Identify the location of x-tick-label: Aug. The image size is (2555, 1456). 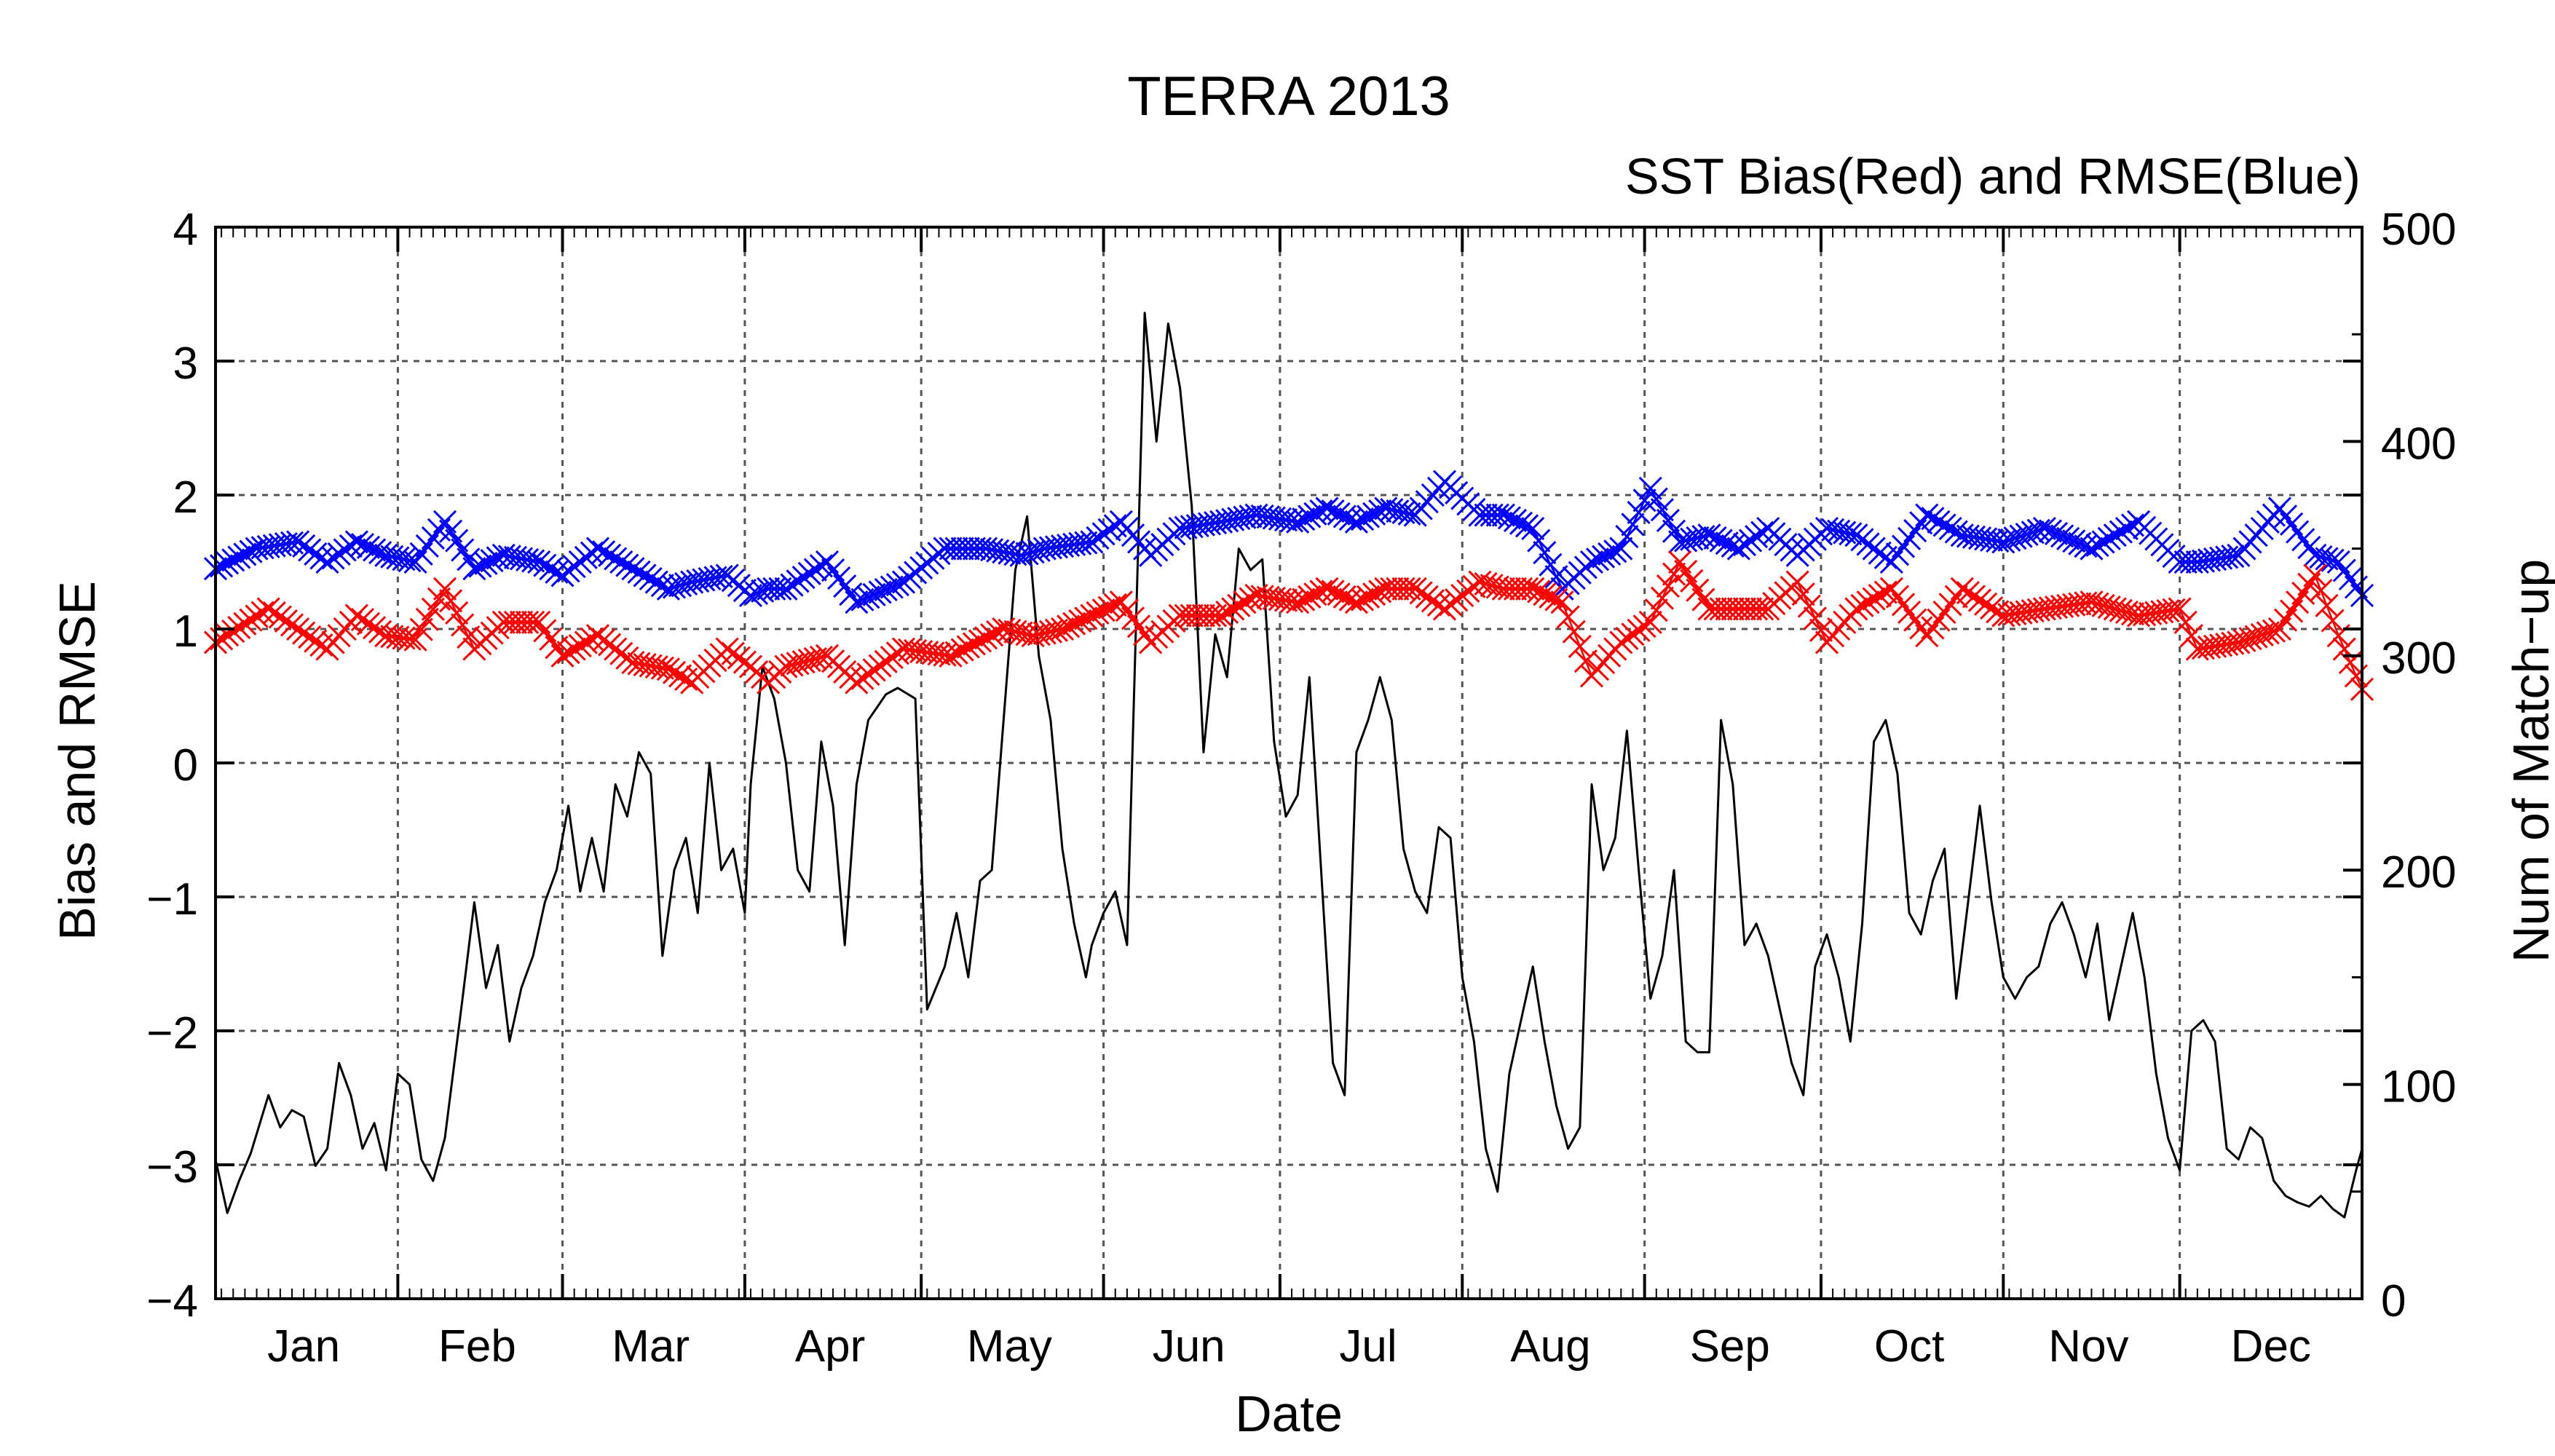
(1550, 1346).